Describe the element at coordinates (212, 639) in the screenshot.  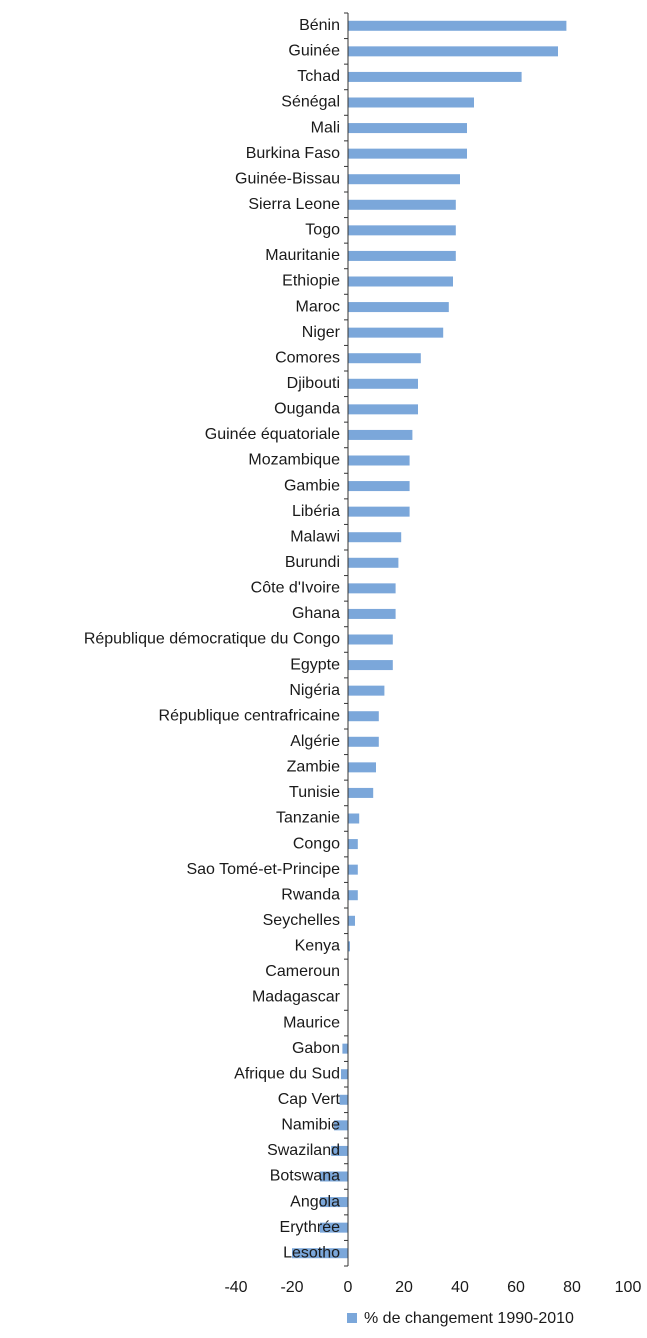
I see `y-tick-label: République démocratique du Congo` at that location.